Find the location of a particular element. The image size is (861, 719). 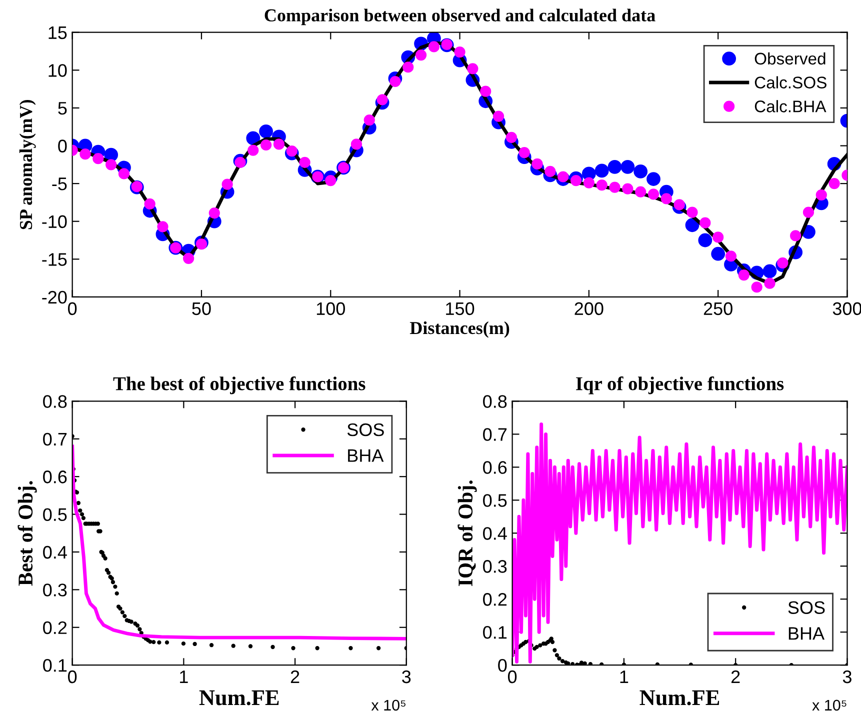

y-axis-title: IQR of Obj. is located at coordinates (467, 533).